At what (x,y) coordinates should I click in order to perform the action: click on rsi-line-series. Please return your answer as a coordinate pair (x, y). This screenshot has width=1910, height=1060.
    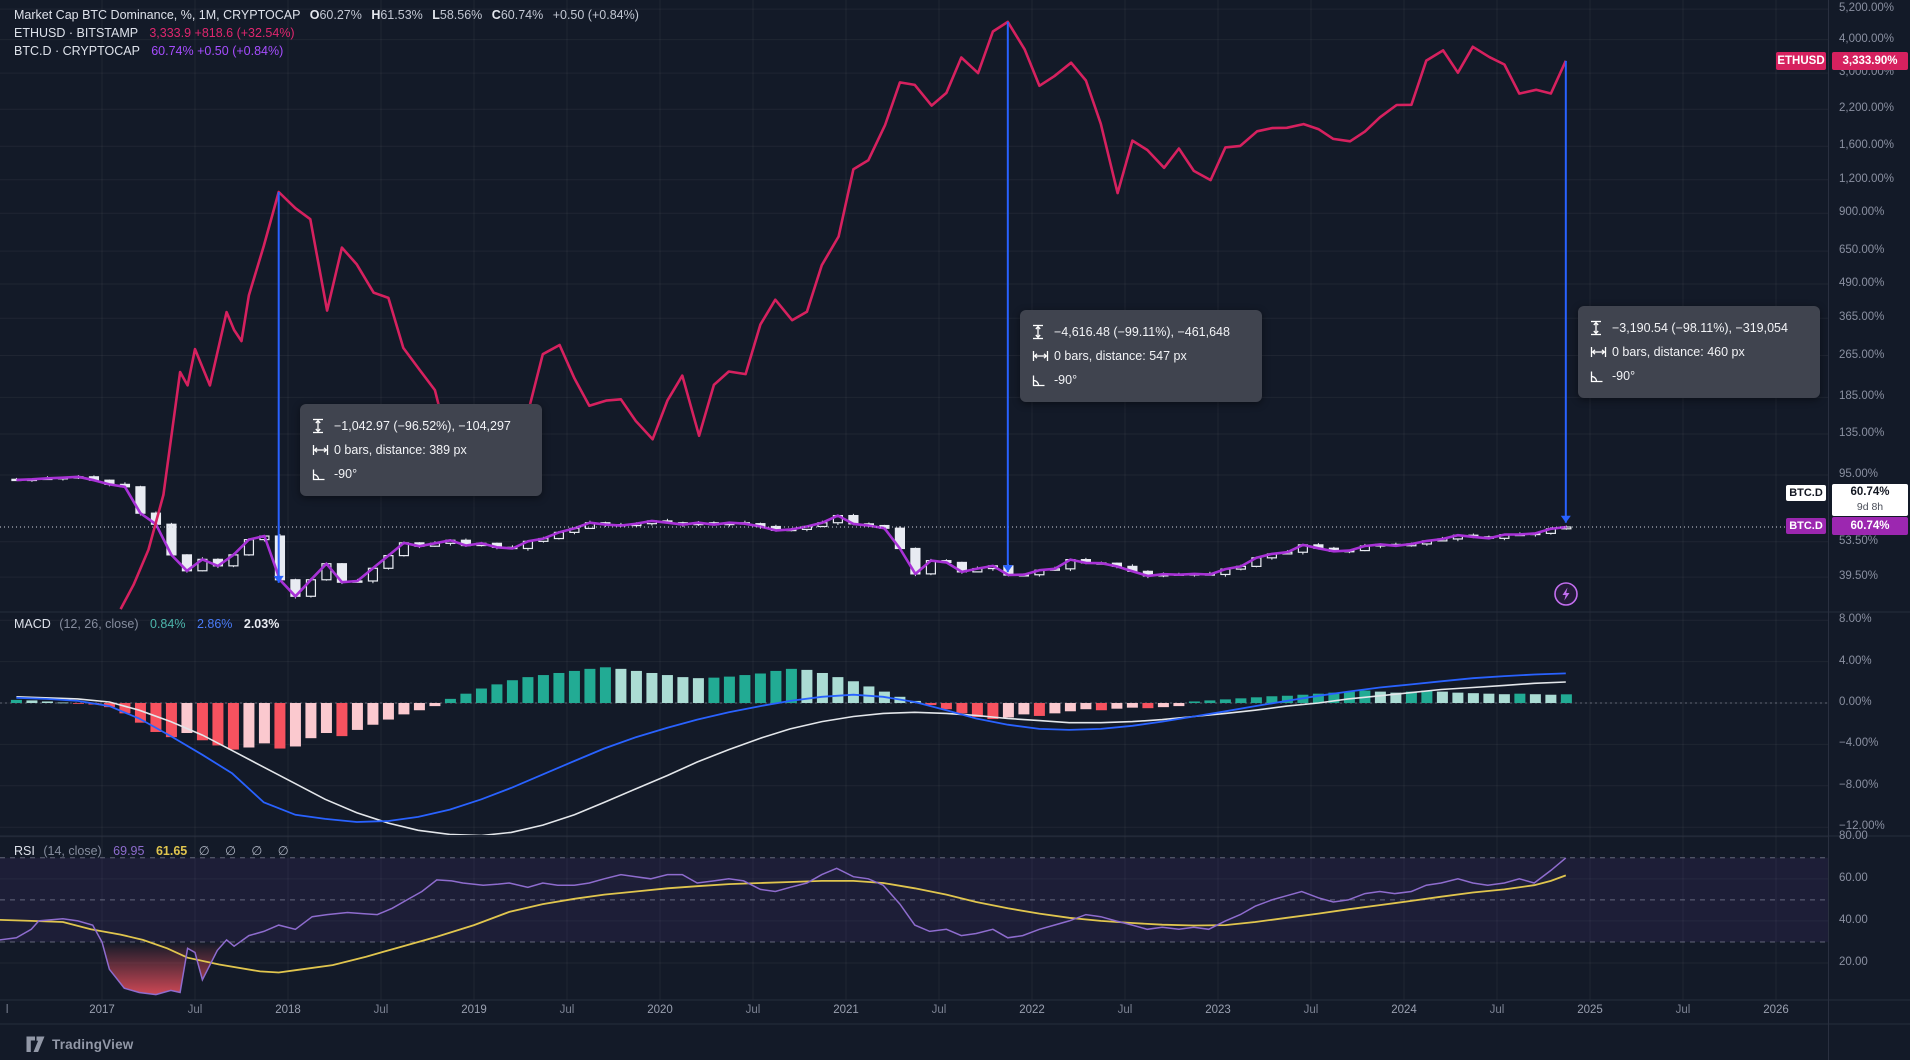
    Looking at the image, I should click on (783, 926).